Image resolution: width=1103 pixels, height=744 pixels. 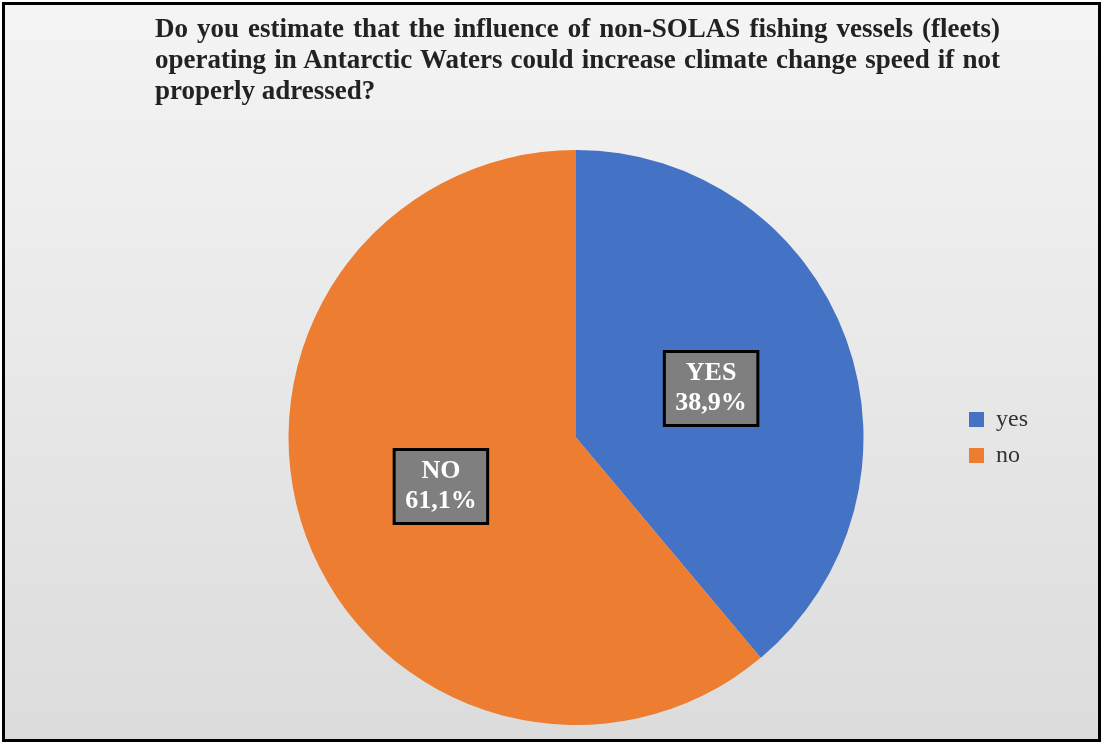 I want to click on chart-title: Do you estimate that the influence of non-SOLAS fishing vessels (fleets) operating in Antarctic Waters could increase climate change speed if not properly adressed?, so click(x=577, y=59).